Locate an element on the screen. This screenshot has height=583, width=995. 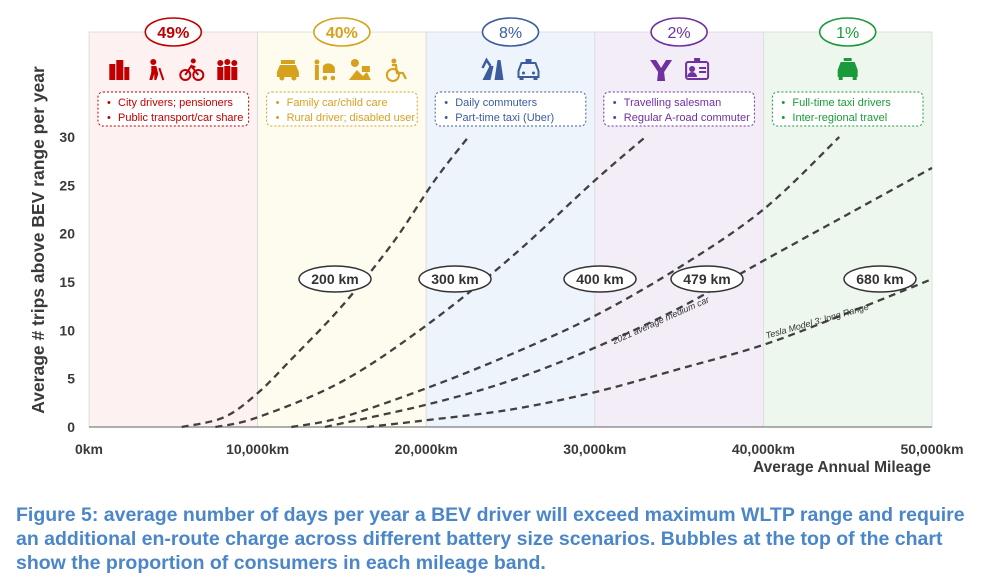
series-name: 200 km is located at coordinates (334, 279).